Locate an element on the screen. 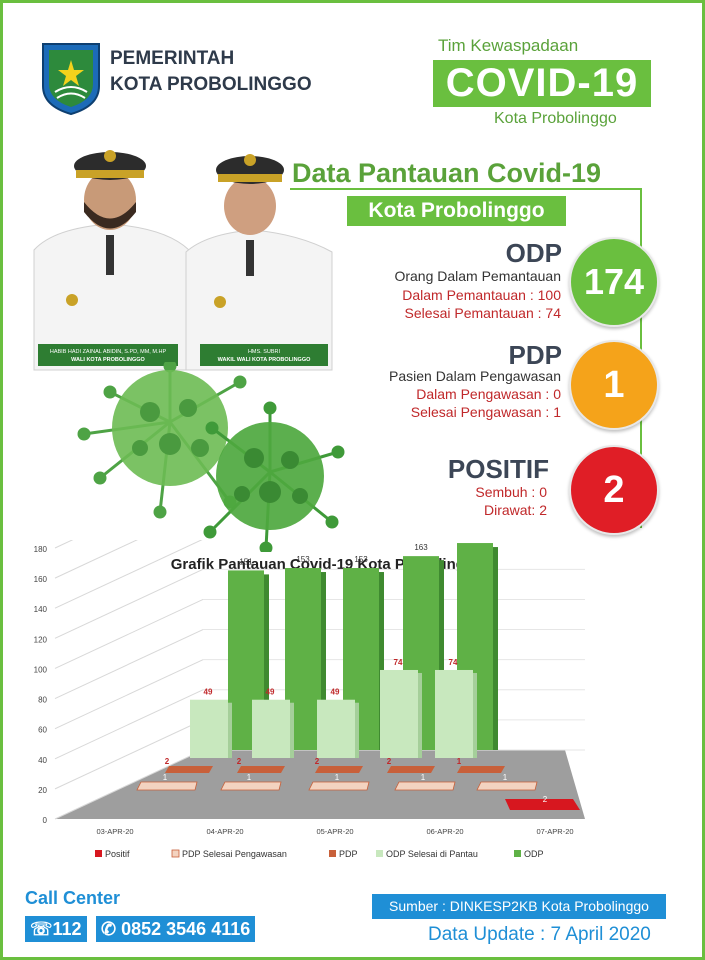  call-center-label: Call Center is located at coordinates (73, 898).